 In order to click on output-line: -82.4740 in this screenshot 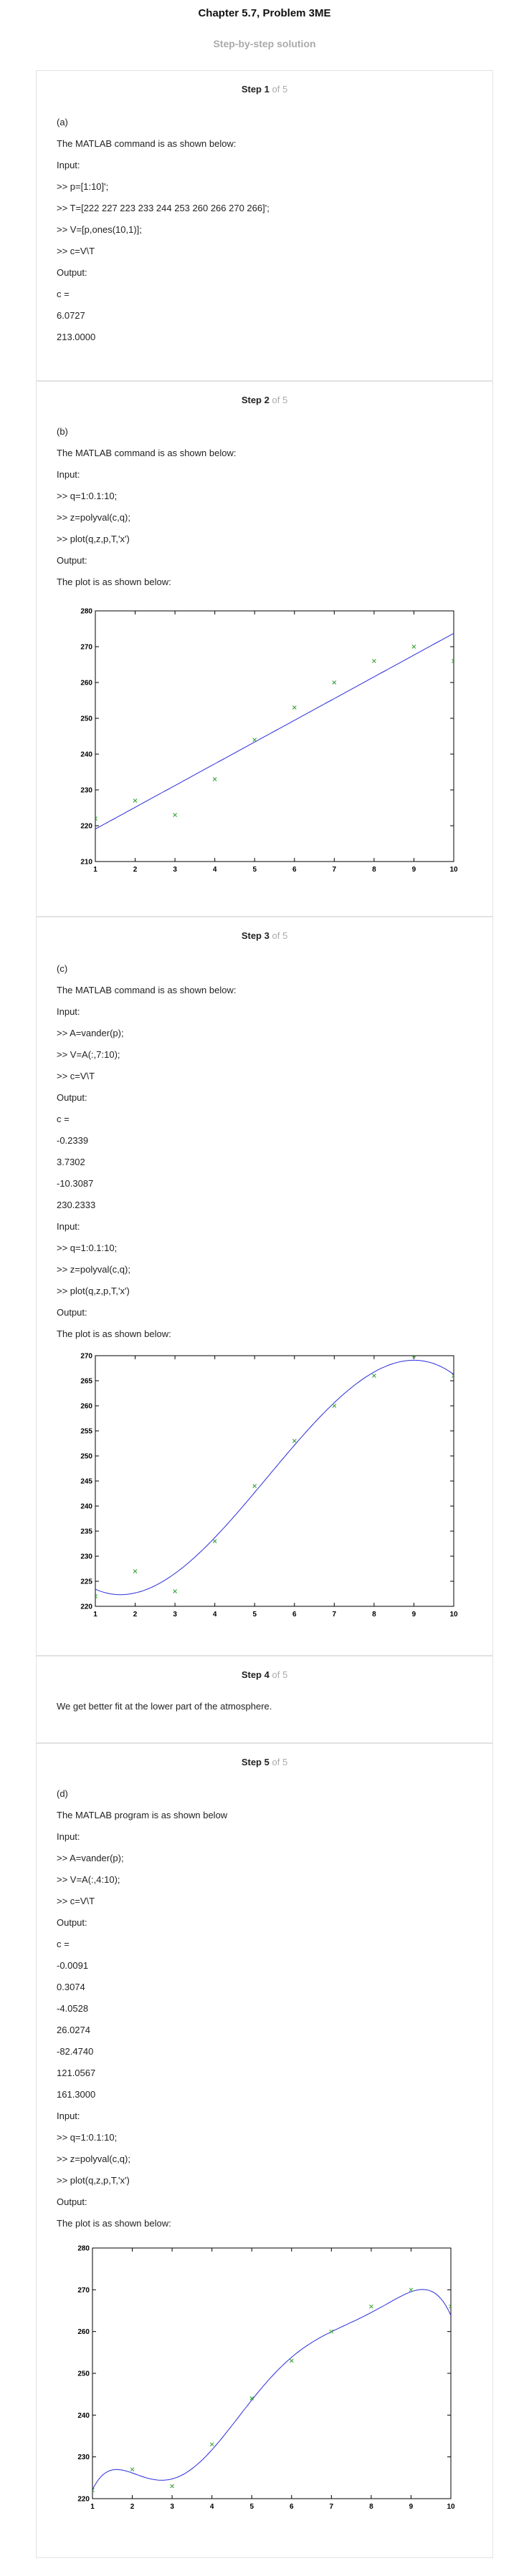, I will do `click(75, 2051)`.